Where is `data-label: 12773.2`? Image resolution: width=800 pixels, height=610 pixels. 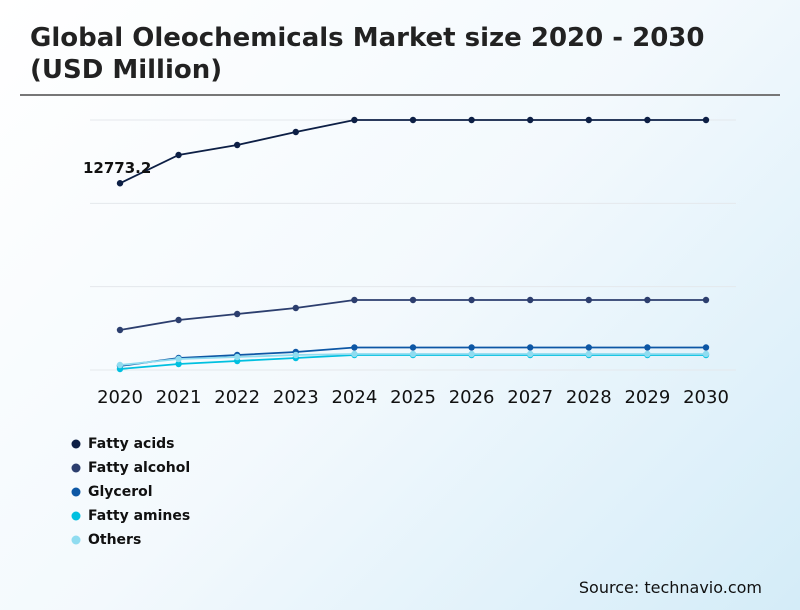
data-label: 12773.2 is located at coordinates (117, 168).